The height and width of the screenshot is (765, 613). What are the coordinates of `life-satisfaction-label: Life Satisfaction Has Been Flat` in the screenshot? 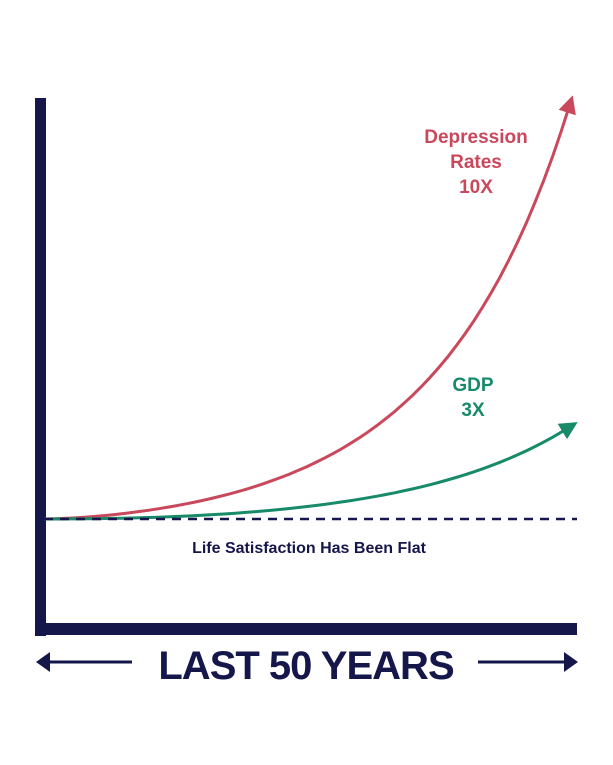 It's located at (309, 548).